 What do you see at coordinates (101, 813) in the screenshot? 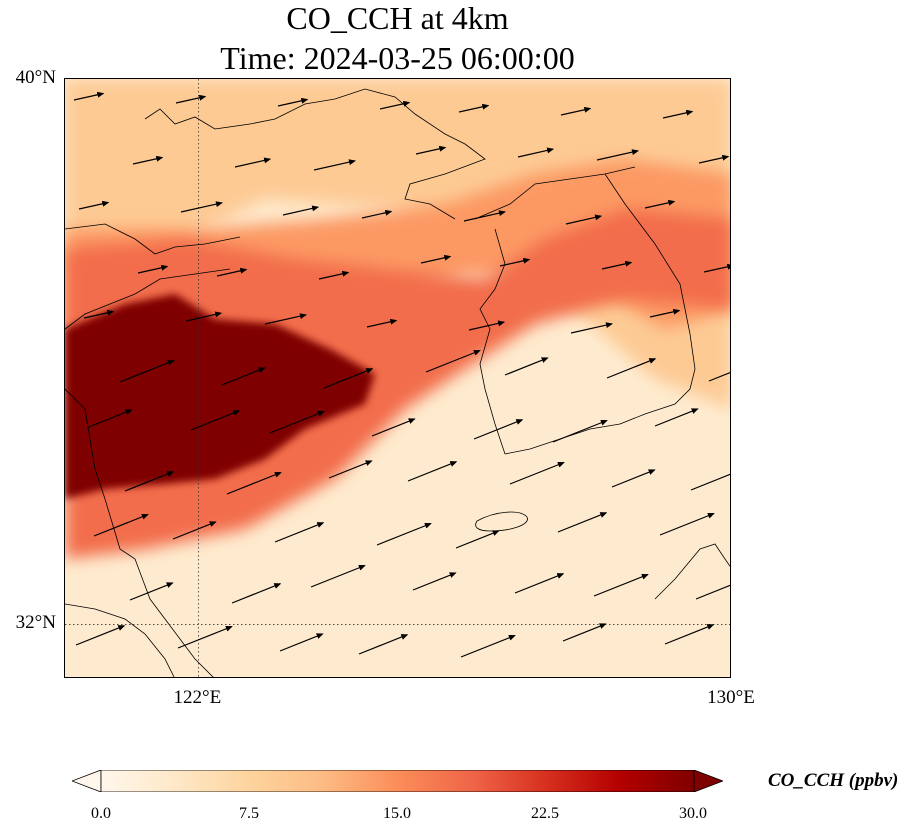
I see `colorbar-tick-0: 0.0` at bounding box center [101, 813].